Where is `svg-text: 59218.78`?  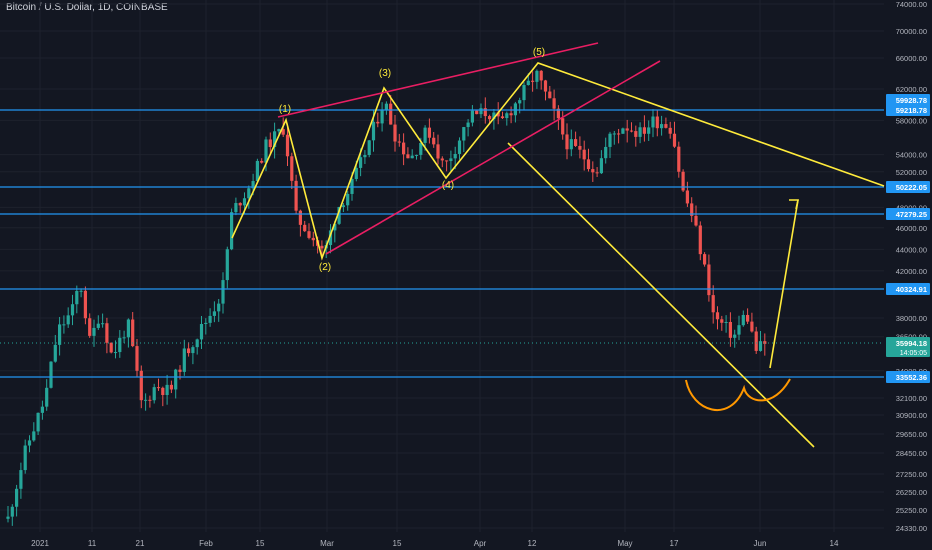
svg-text: 59218.78 is located at coordinates (911, 110).